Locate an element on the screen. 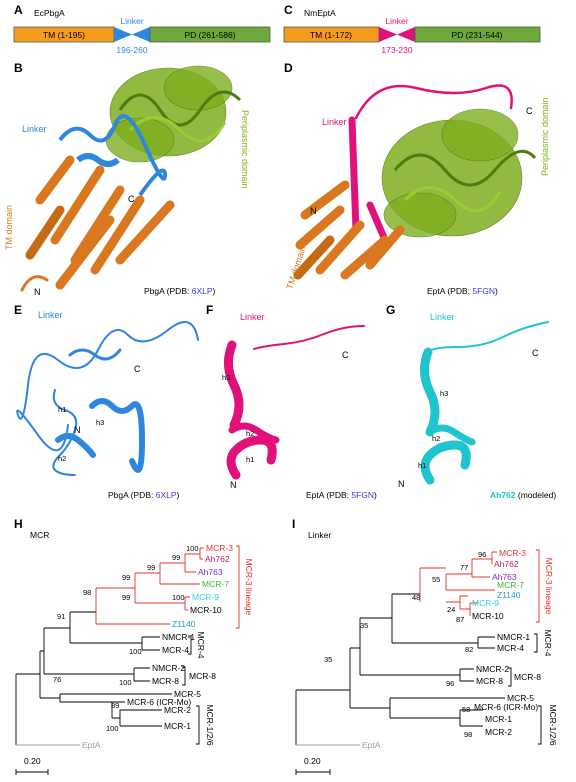 The height and width of the screenshot is (782, 576). panel-i-mcr8-bracket is located at coordinates (510, 677).